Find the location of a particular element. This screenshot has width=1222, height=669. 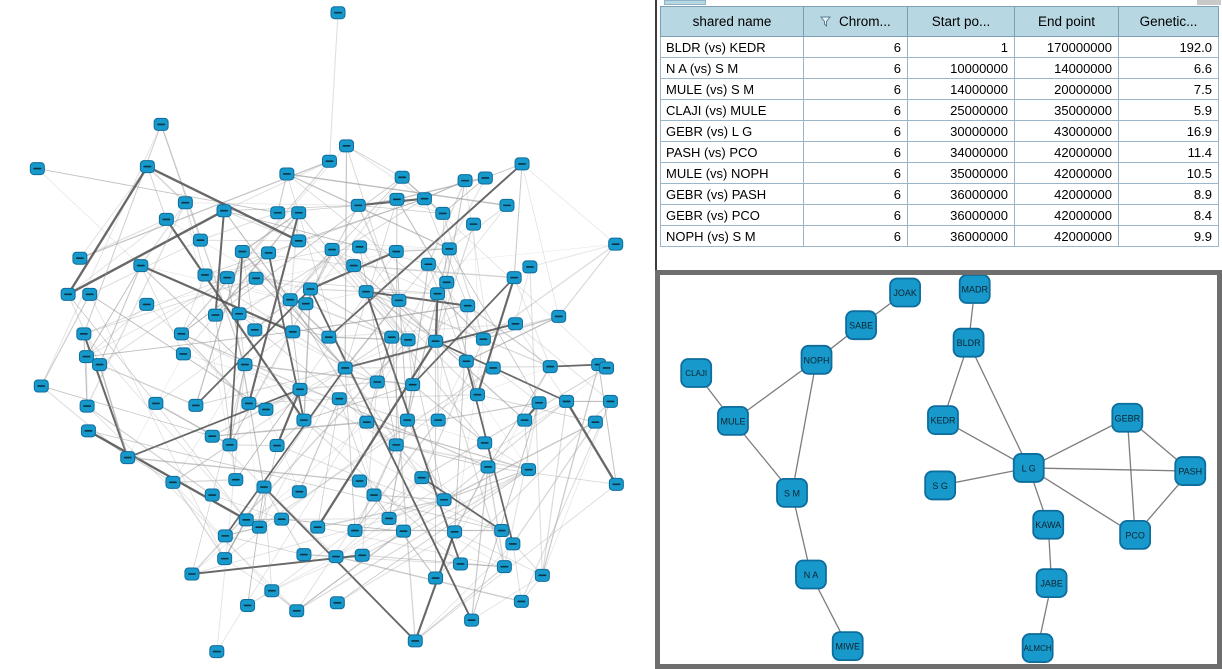

filter-icon is located at coordinates (826, 22).